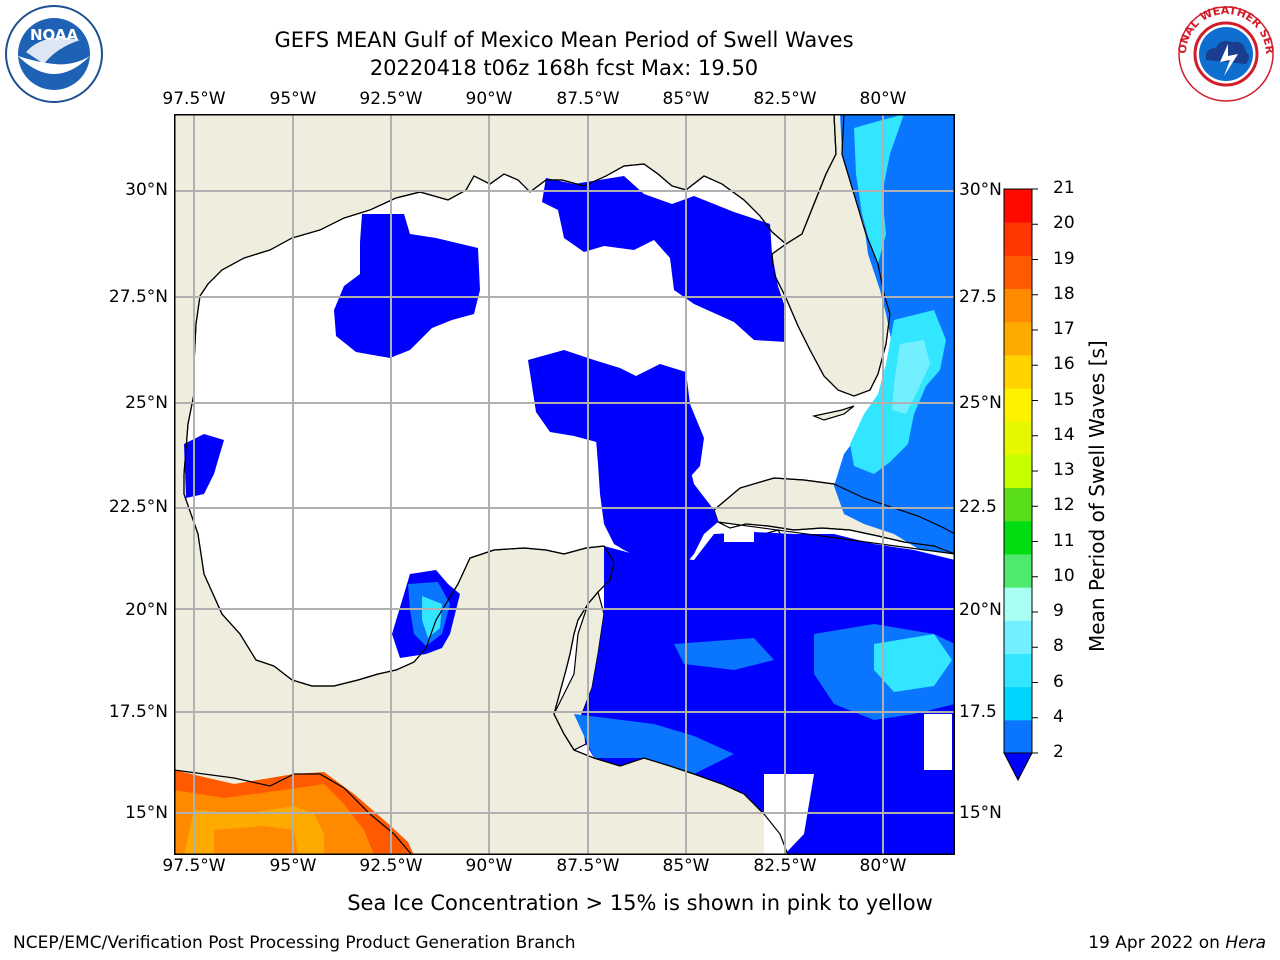  What do you see at coordinates (1154, 943) in the screenshot?
I see `footer-date-text: 19 Apr 2022 on` at bounding box center [1154, 943].